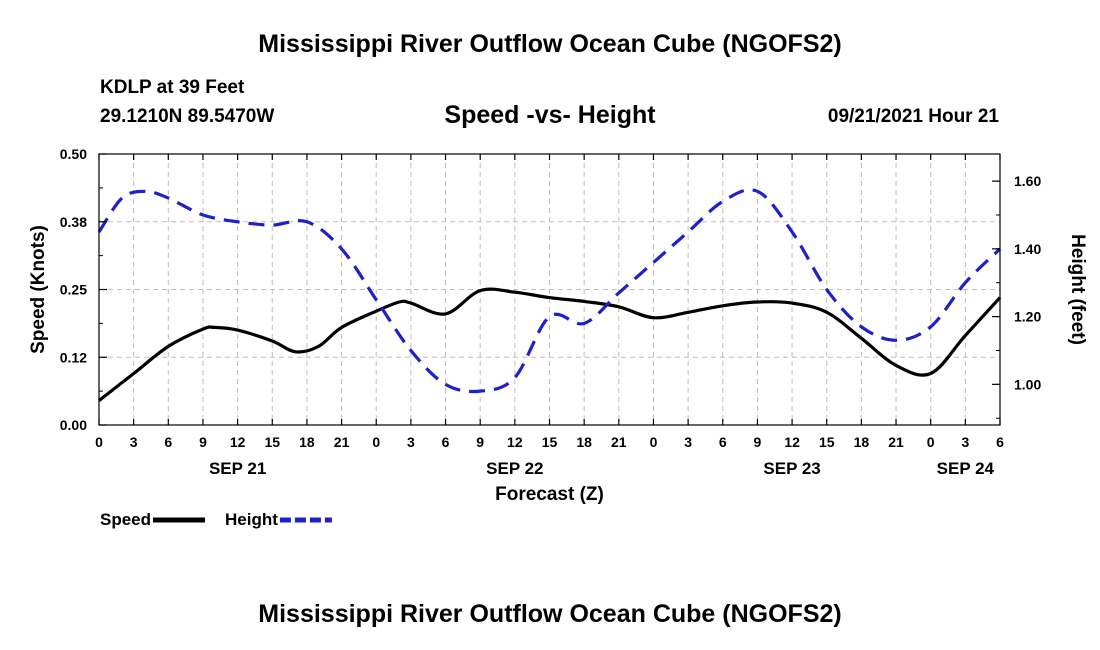 The width and height of the screenshot is (1100, 650). I want to click on y-right-tick-label: 1.20, so click(1027, 317).